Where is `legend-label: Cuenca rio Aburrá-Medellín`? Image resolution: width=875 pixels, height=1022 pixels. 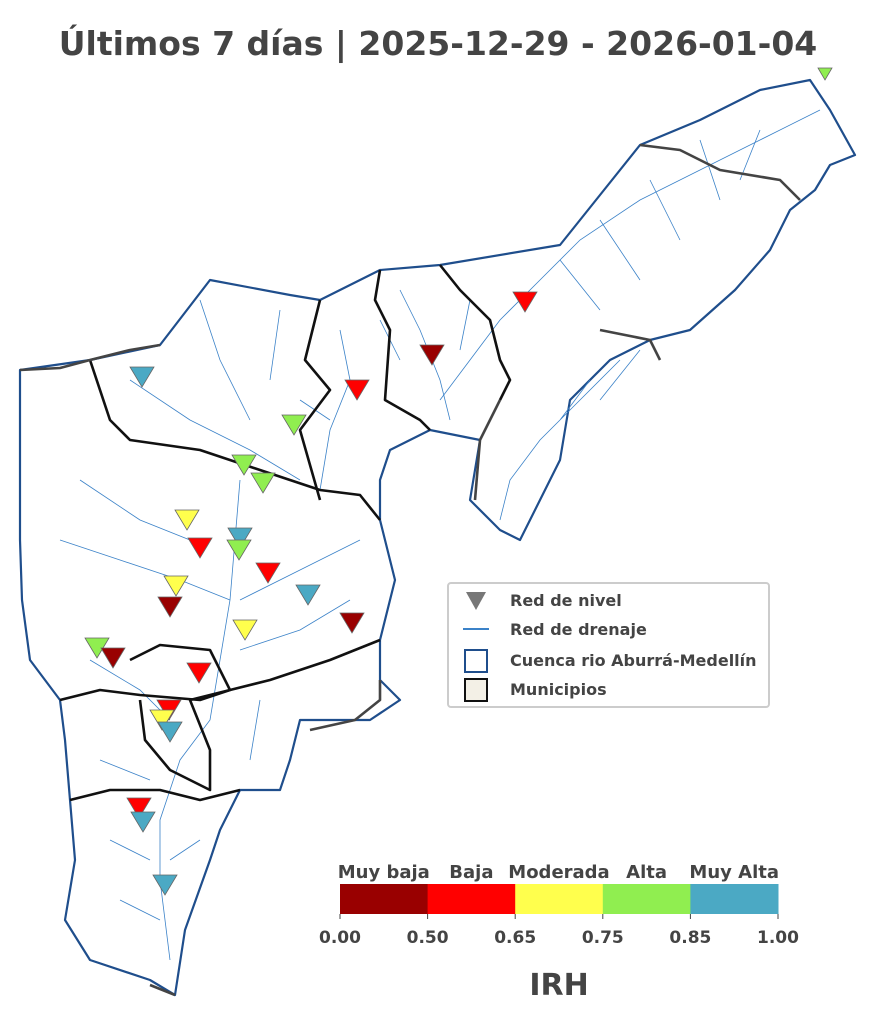 legend-label: Cuenca rio Aburrá-Medellín is located at coordinates (633, 660).